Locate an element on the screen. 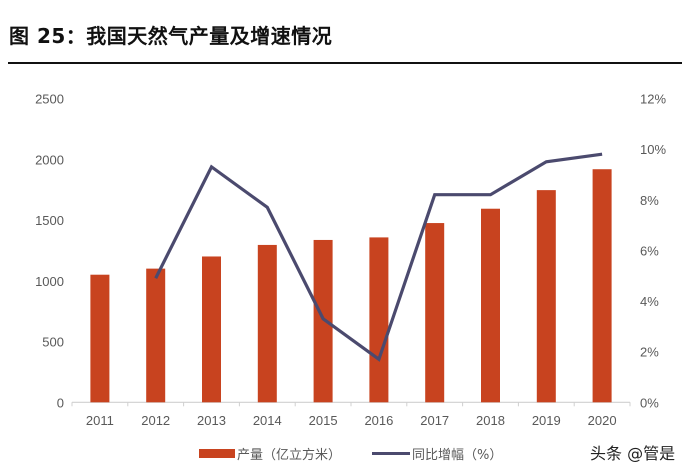  bar-2012 is located at coordinates (156, 335).